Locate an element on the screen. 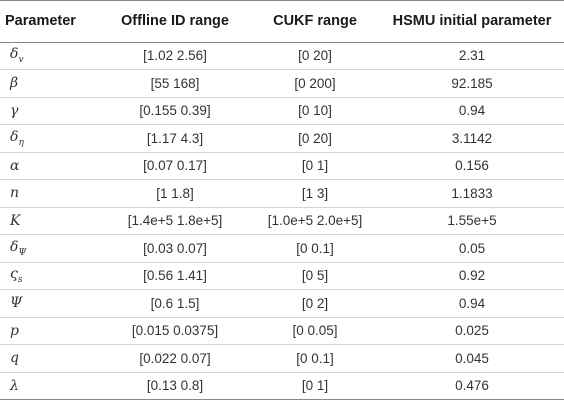 The width and height of the screenshot is (564, 407). parameter-symbol: δη is located at coordinates (17, 138).